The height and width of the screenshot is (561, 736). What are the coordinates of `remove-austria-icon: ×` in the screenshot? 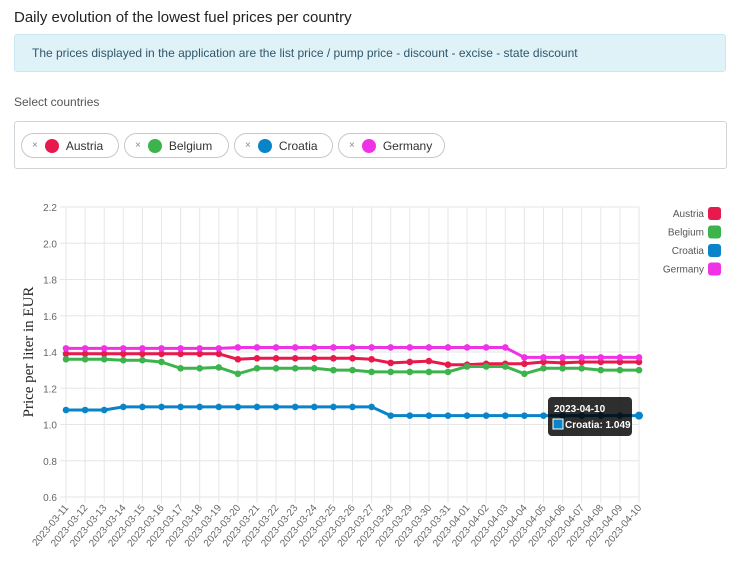 It's located at (35, 145).